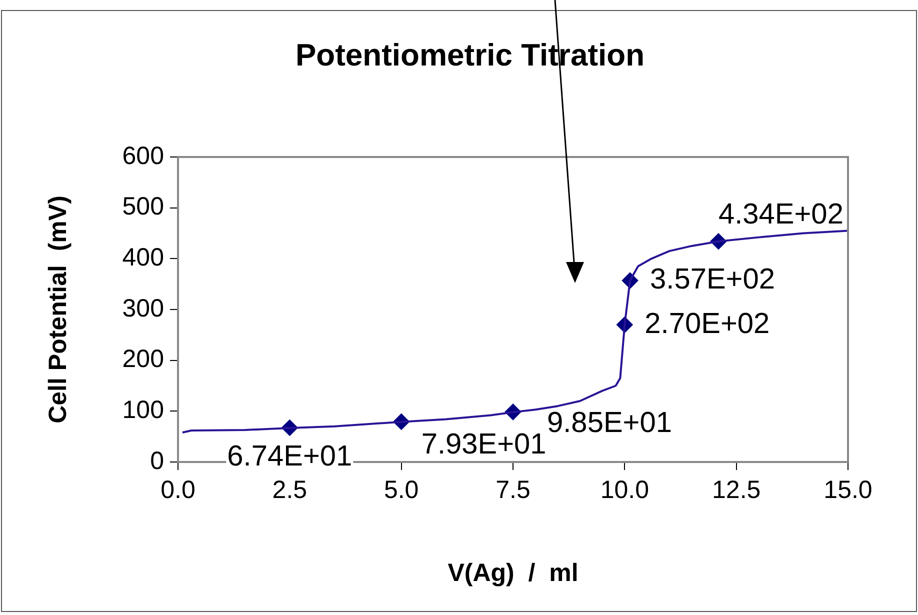 This screenshot has height=615, width=918. I want to click on x-tick-label: 5.0, so click(401, 490).